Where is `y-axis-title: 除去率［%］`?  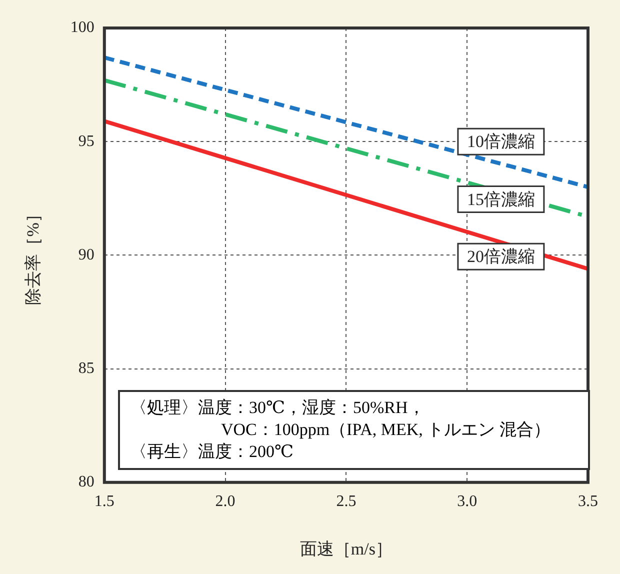 y-axis-title: 除去率［%］ is located at coordinates (33, 255).